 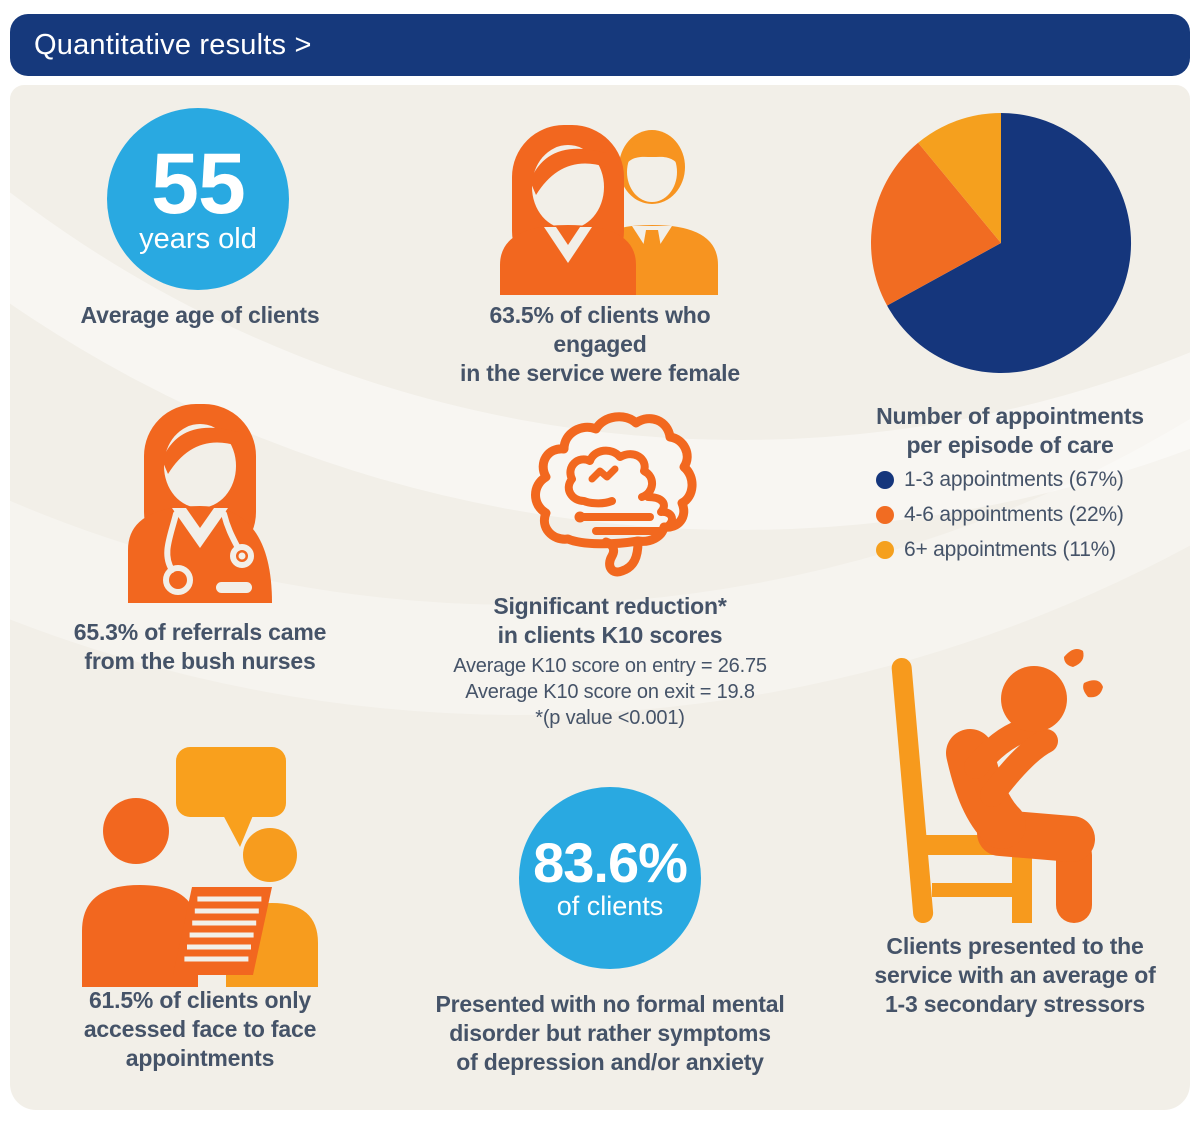 I want to click on legend-dot-orange, so click(x=885, y=515).